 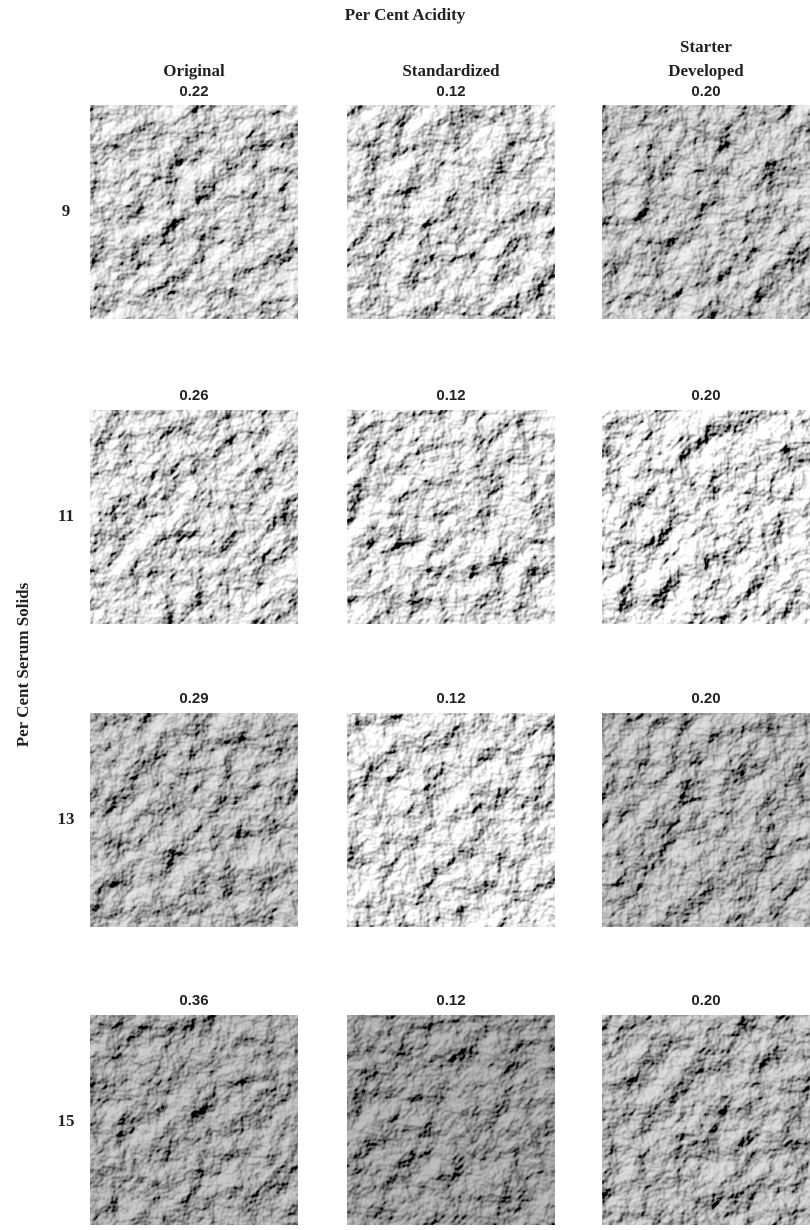 I want to click on acidity-label: 0.22, so click(x=193, y=91).